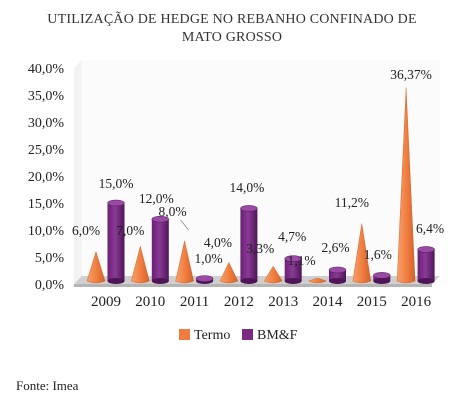 Image resolution: width=461 pixels, height=409 pixels. I want to click on y-tick-label: 10,0%, so click(46, 231).